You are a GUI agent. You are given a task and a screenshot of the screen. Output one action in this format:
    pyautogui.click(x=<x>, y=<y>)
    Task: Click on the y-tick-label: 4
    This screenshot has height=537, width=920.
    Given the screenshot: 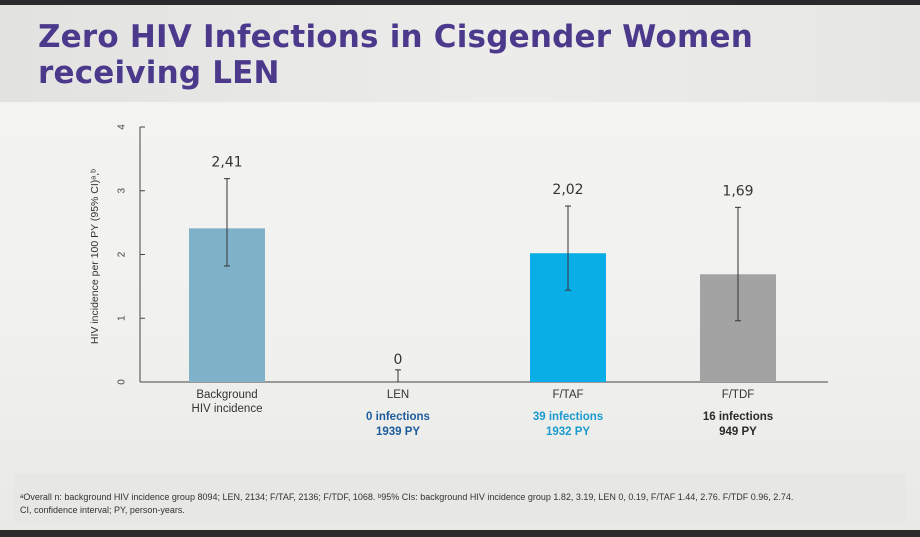 What is the action you would take?
    pyautogui.click(x=122, y=127)
    